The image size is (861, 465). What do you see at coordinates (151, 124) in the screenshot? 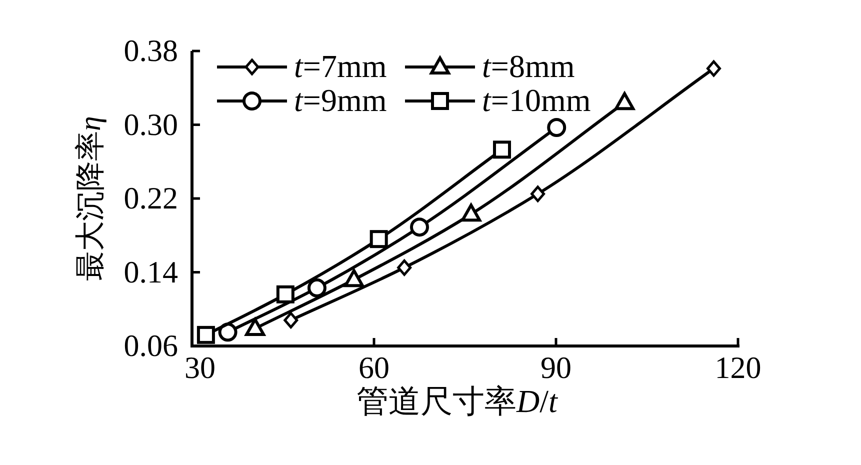
I see `ytick-label: 0.30` at bounding box center [151, 124].